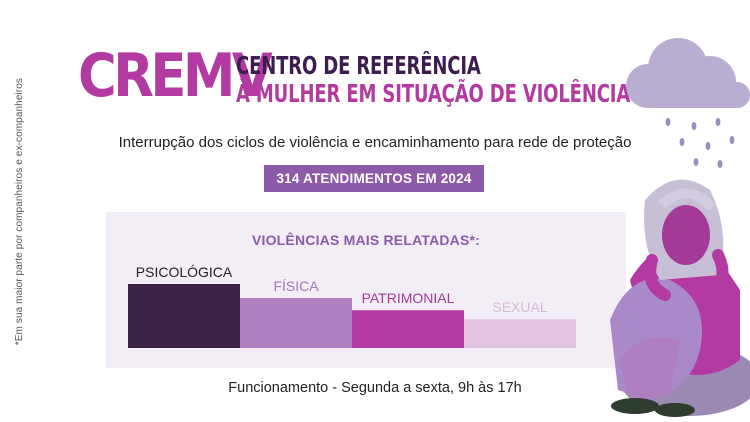  What do you see at coordinates (374, 178) in the screenshot?
I see `attendance-badge: 314 ATENDIMENTOS EM 2024` at bounding box center [374, 178].